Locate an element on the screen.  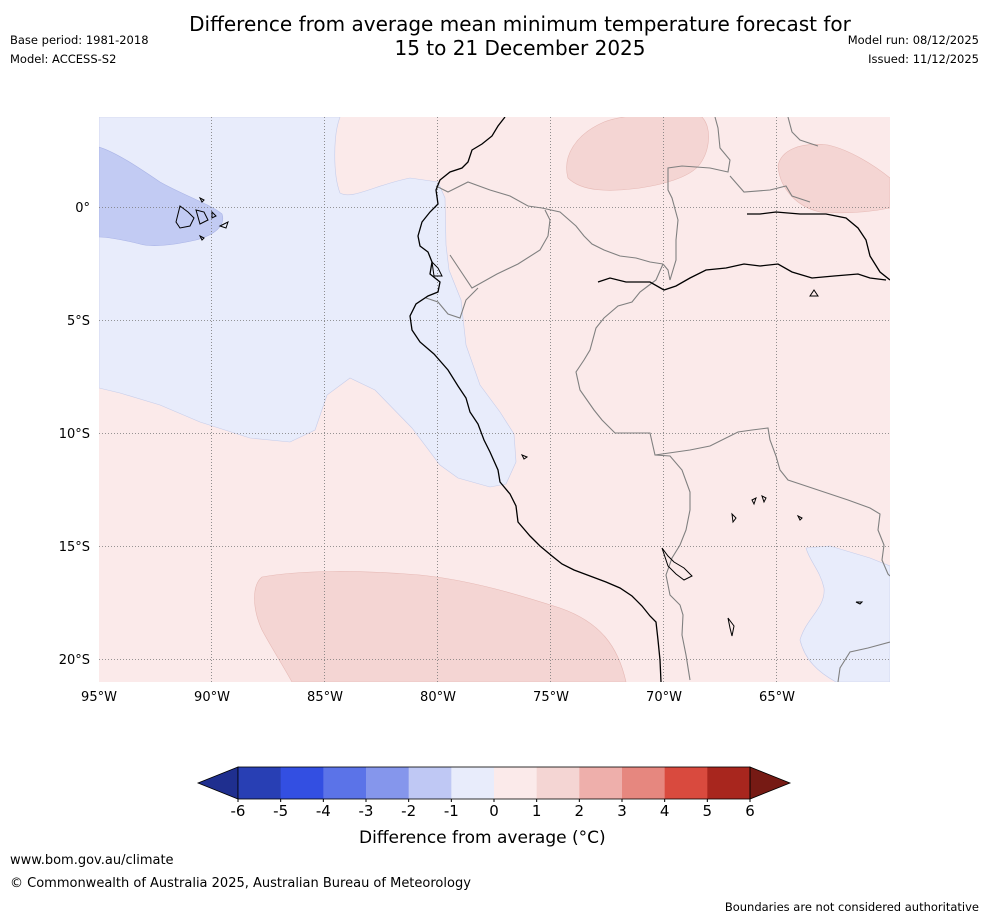
lon-tick-label: 75°W is located at coordinates (551, 697).